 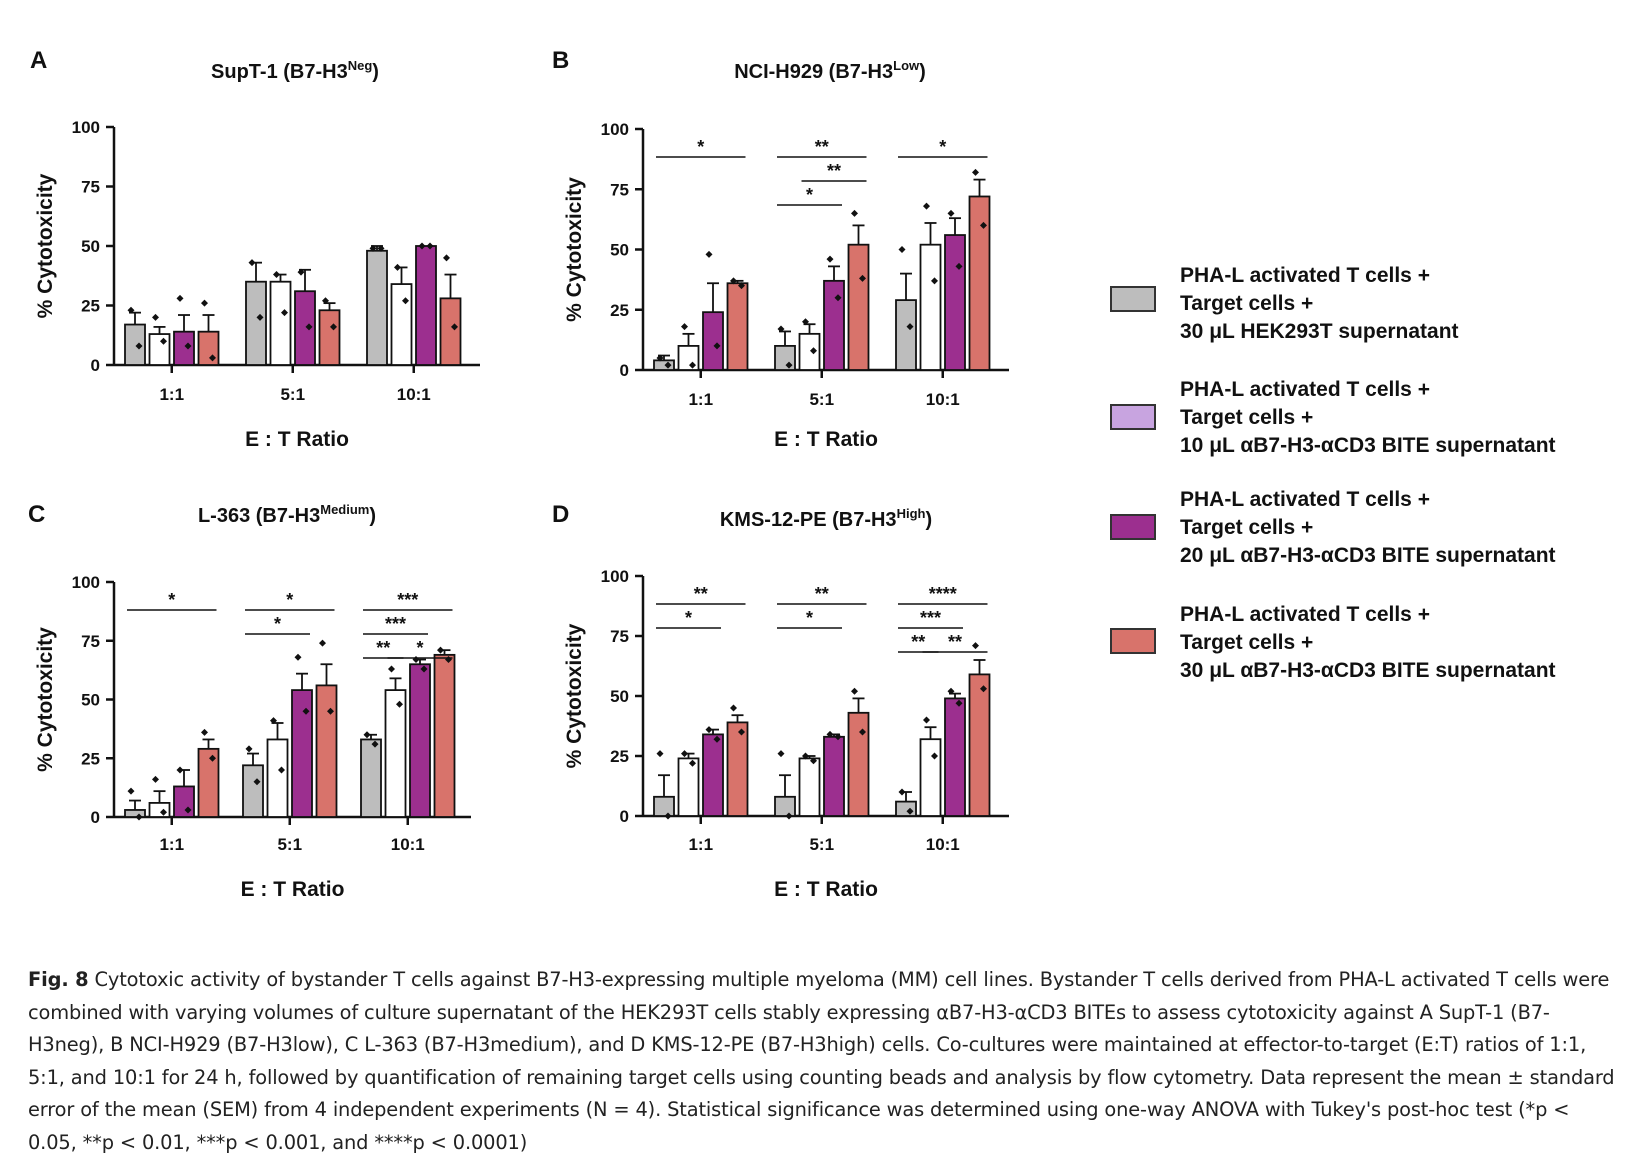 What do you see at coordinates (58, 979) in the screenshot?
I see `caption-lead: Fig. 8` at bounding box center [58, 979].